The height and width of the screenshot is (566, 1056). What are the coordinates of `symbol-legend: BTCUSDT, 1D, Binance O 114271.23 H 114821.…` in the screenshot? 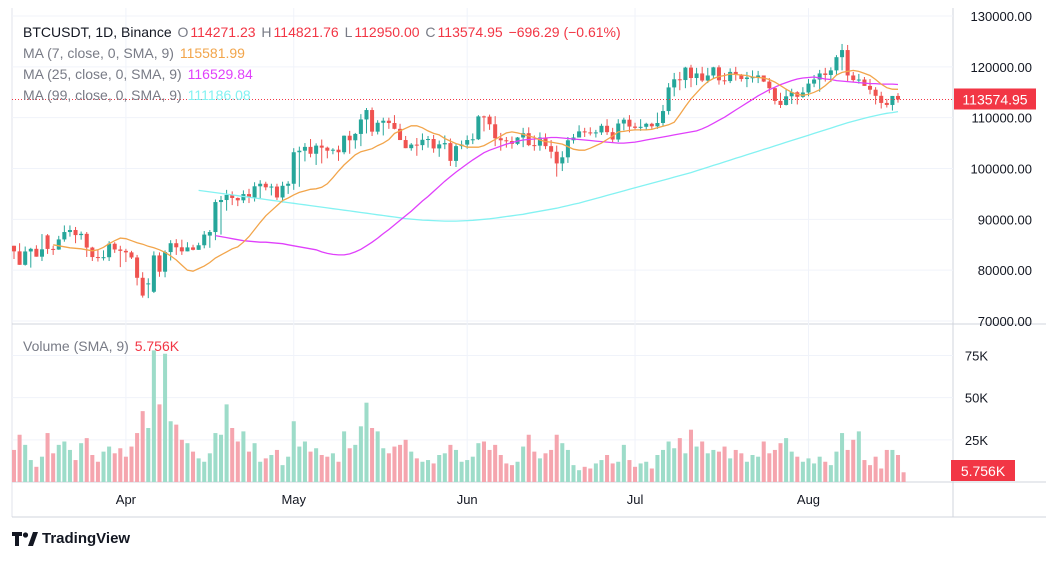 It's located at (323, 32).